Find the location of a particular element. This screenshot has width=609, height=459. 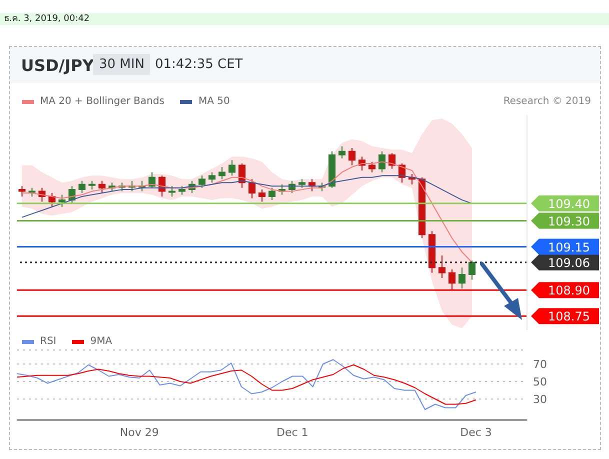

x-tick-label: Dec 3 is located at coordinates (476, 432).